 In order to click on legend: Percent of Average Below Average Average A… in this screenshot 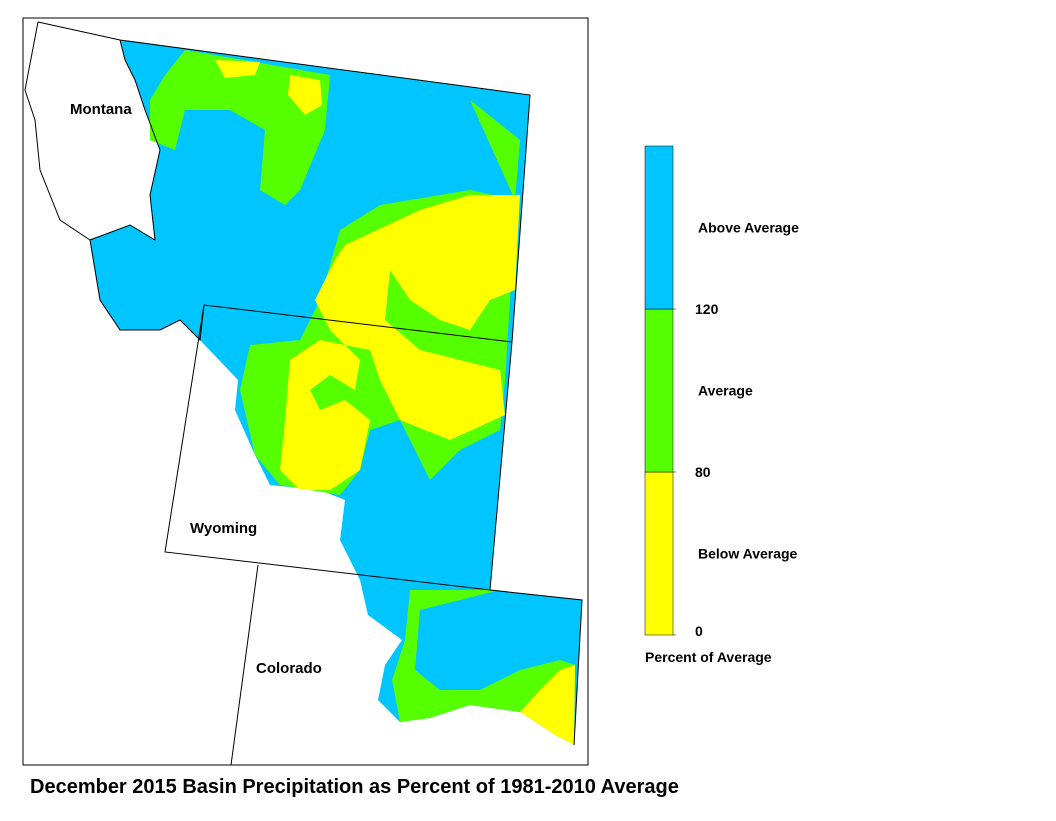, I will do `click(721, 405)`.